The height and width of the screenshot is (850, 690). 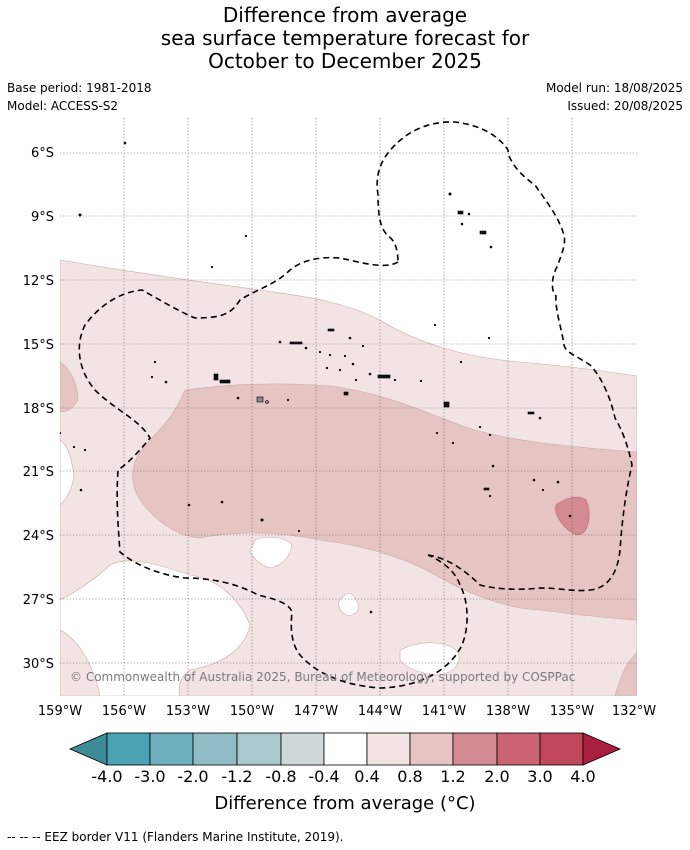 What do you see at coordinates (602, 749) in the screenshot?
I see `colorbar-high-extension` at bounding box center [602, 749].